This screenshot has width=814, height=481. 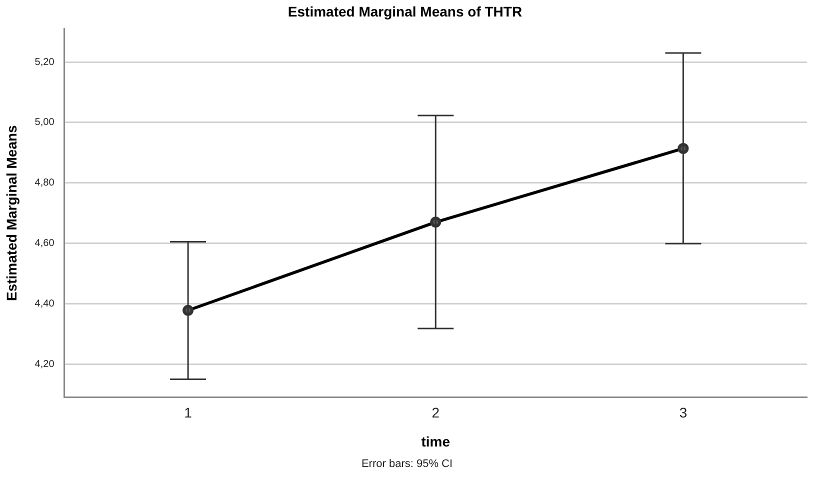 What do you see at coordinates (44, 62) in the screenshot?
I see `y-tick-label: 5,20` at bounding box center [44, 62].